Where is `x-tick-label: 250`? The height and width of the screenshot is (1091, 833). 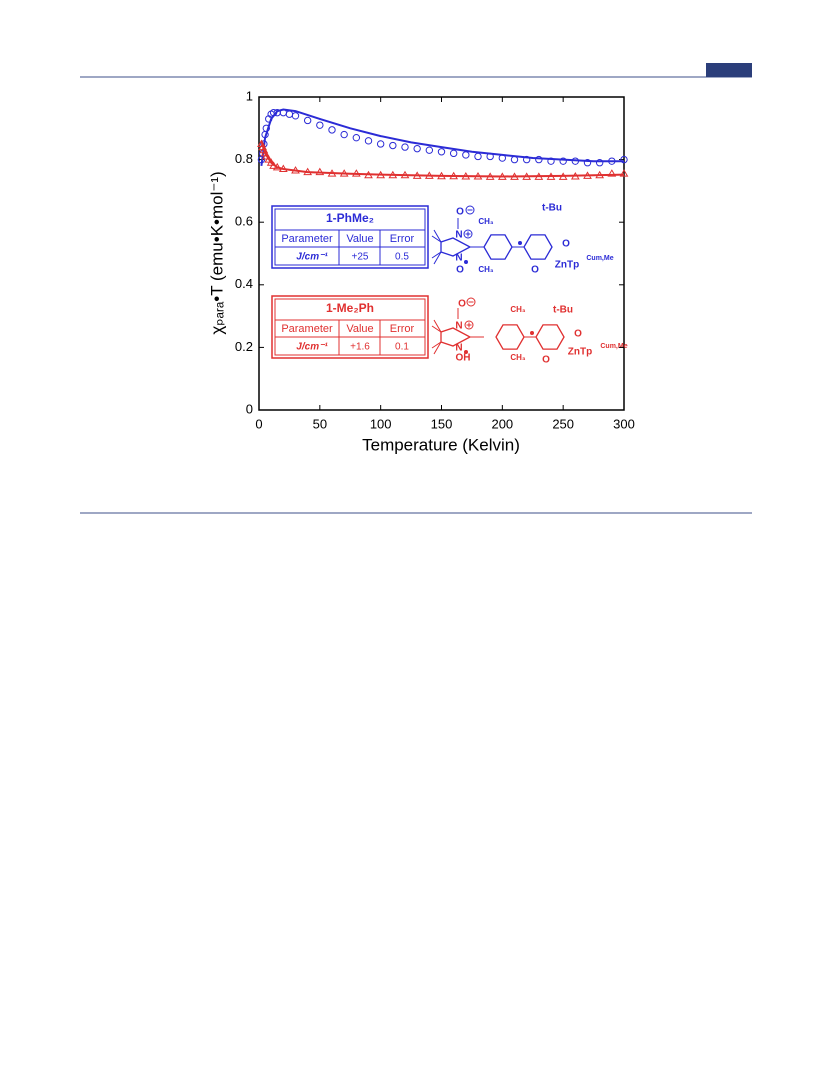
x-tick-label: 250 is located at coordinates (563, 423).